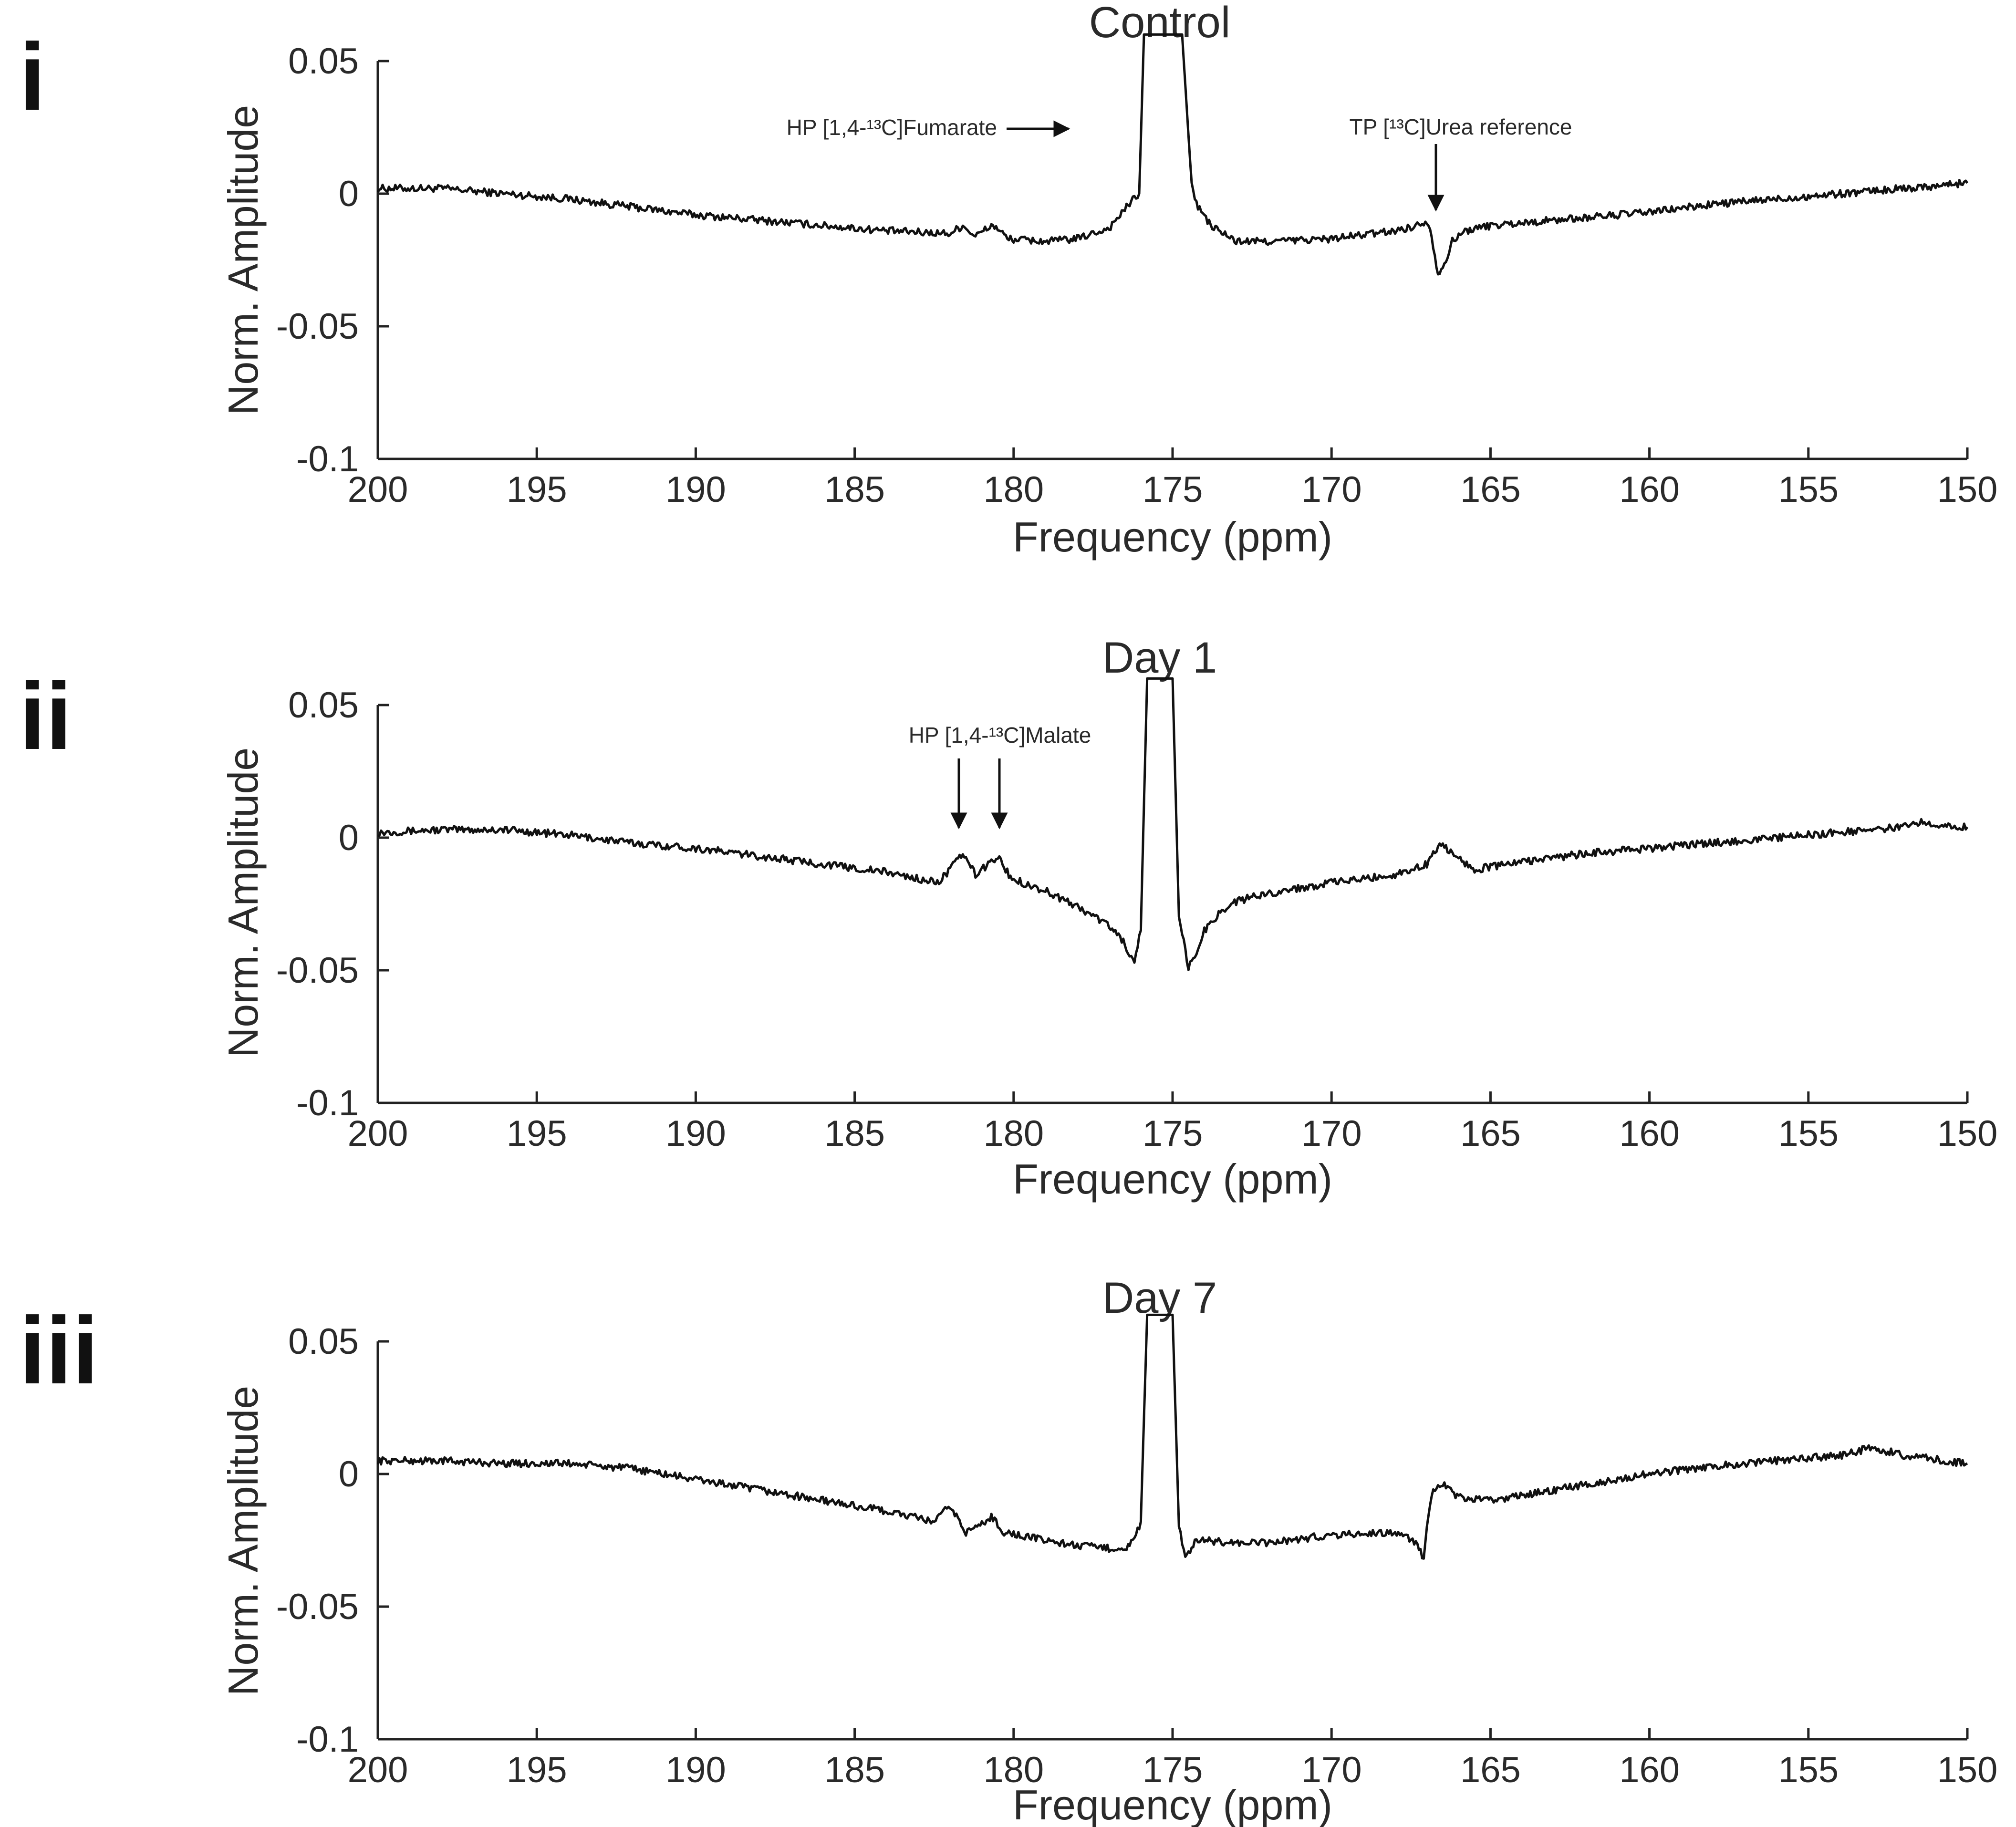 The height and width of the screenshot is (1827, 2016). I want to click on panel-title: Control, so click(1160, 24).